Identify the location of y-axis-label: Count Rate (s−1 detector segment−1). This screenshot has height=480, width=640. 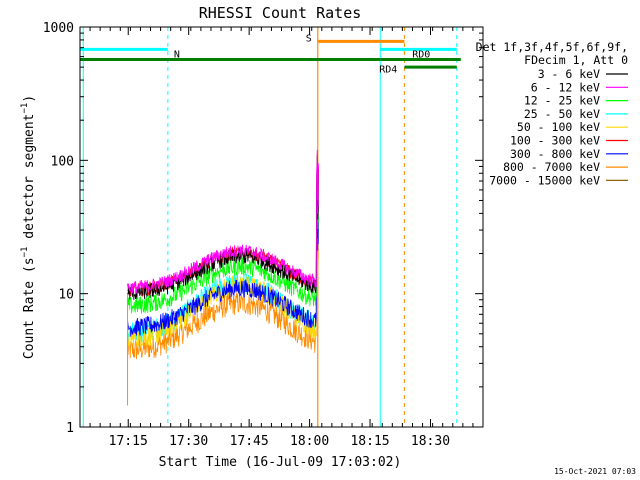
(28, 227).